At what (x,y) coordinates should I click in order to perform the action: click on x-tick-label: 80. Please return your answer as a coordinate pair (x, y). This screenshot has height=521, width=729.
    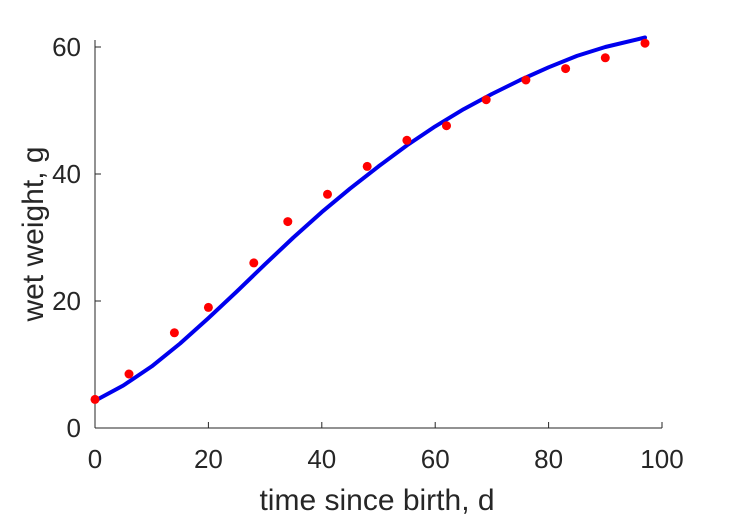
    Looking at the image, I should click on (548, 459).